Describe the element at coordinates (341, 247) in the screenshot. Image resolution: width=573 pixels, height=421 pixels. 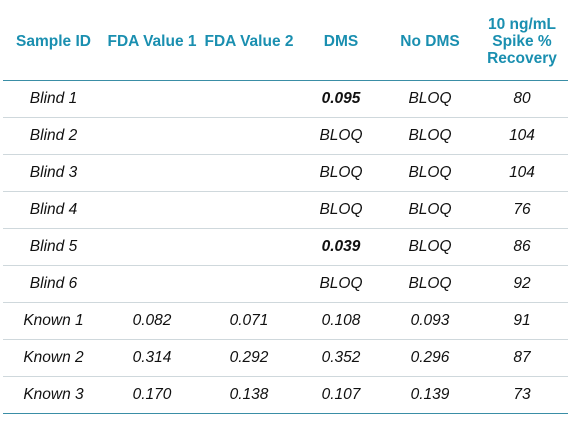
I see `cell-dms: 0.039` at that location.